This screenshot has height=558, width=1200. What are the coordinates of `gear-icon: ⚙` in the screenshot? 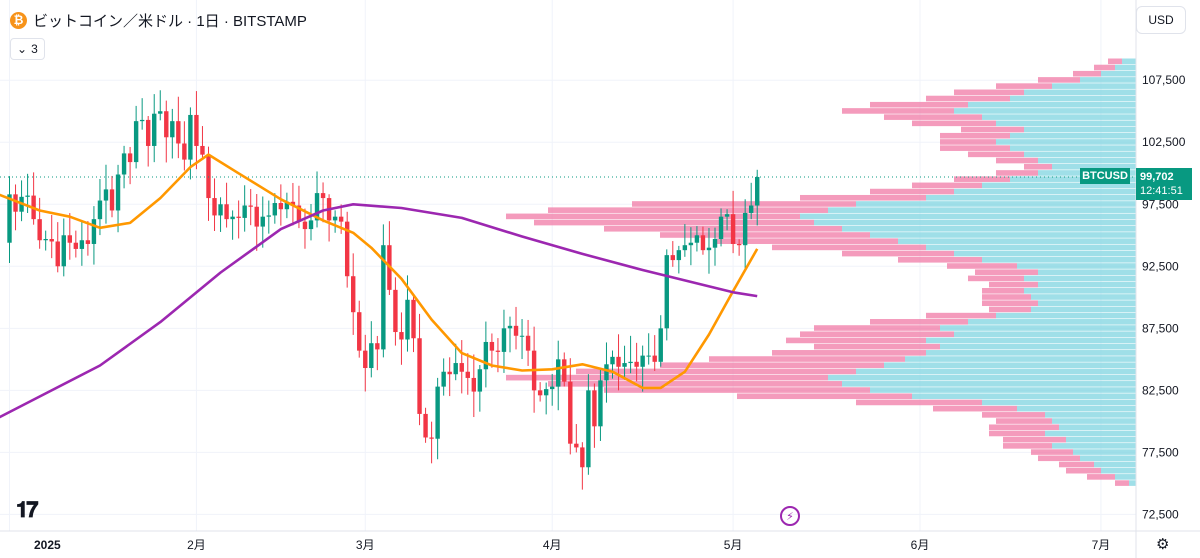 It's located at (1163, 544).